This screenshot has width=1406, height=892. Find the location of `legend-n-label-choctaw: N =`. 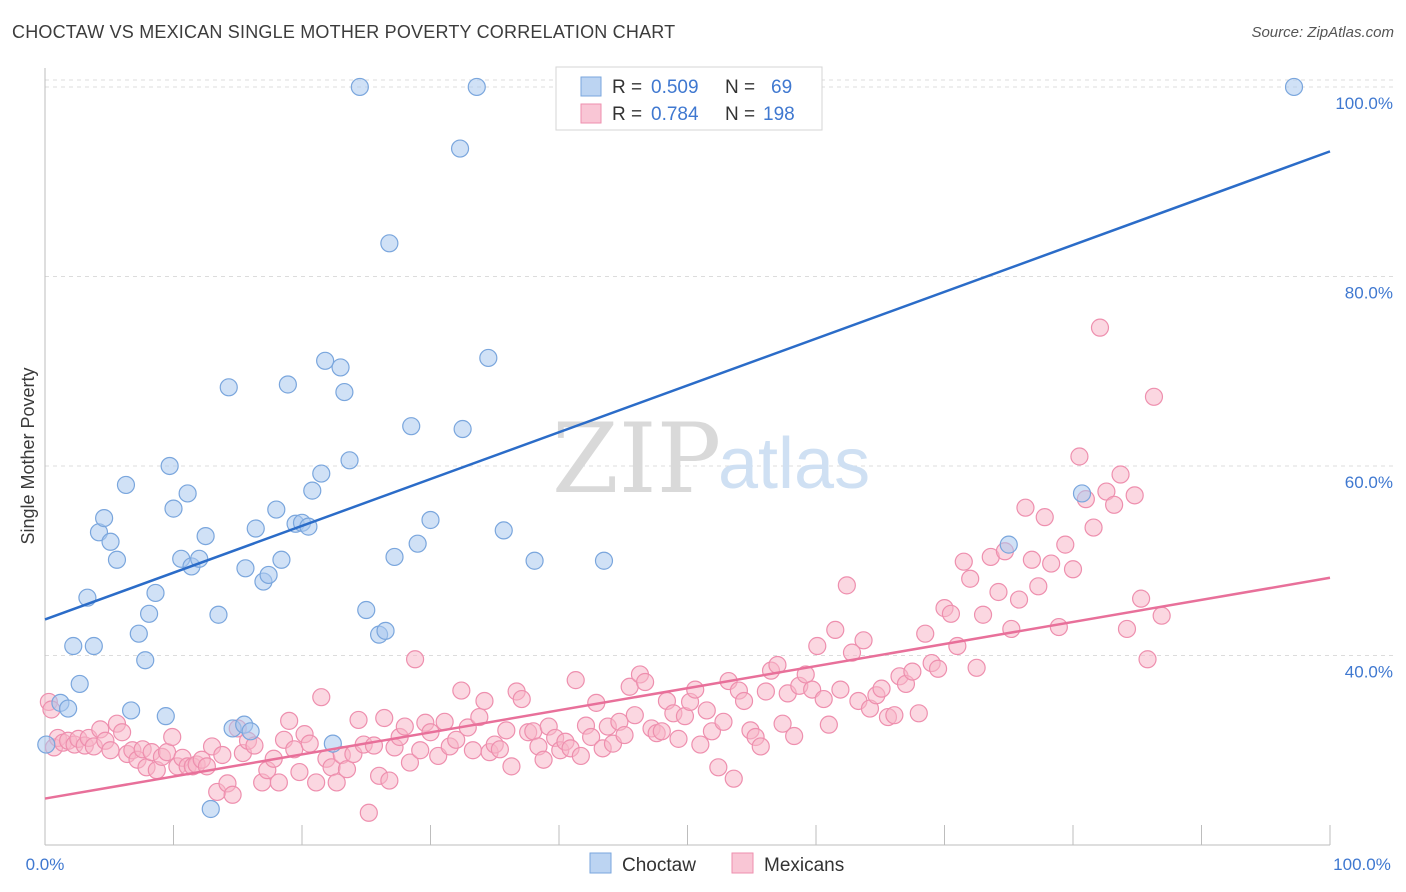

legend-n-label-choctaw: N = is located at coordinates (740, 87).